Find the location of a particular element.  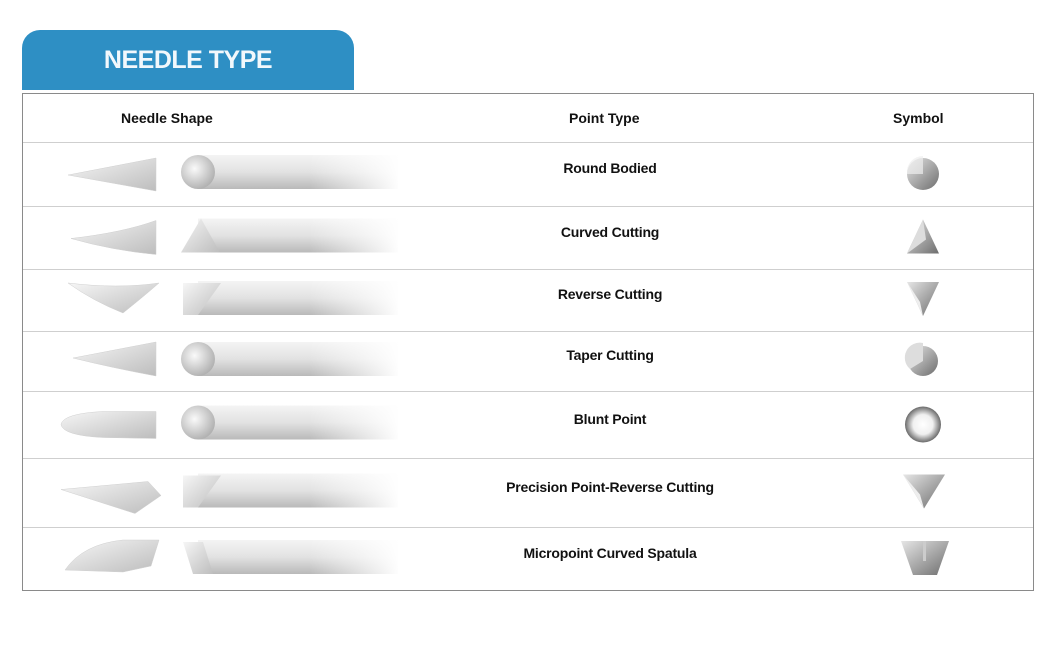

triangle-up-symbol-icon is located at coordinates (923, 236).